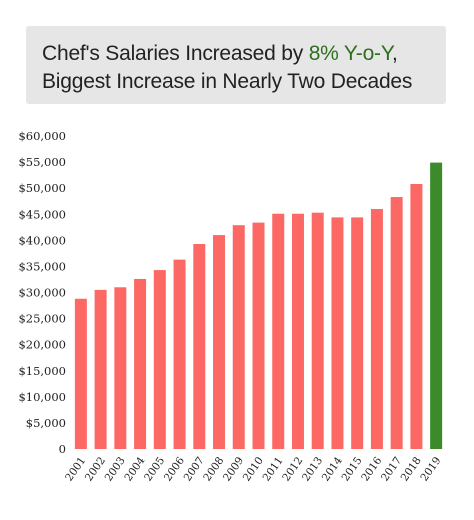  Describe the element at coordinates (42, 397) in the screenshot. I see `y-tick-label: $10,000` at that location.